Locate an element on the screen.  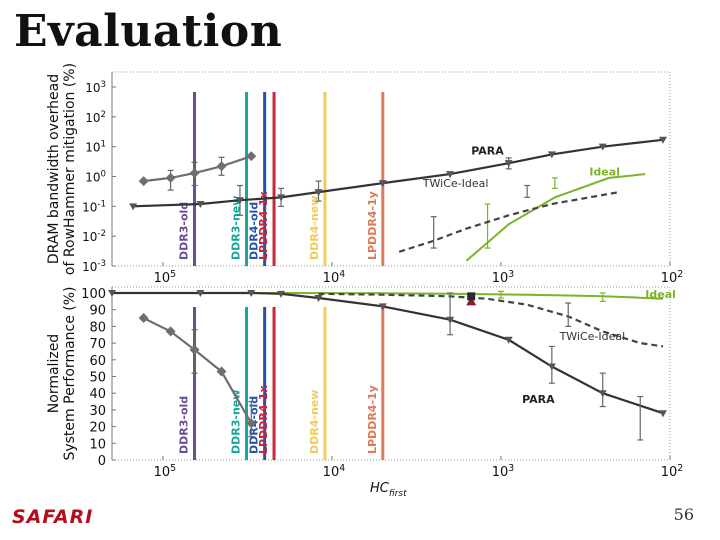
overhead-ref-label-ddr3-old: DDR3-old is located at coordinates (184, 231).